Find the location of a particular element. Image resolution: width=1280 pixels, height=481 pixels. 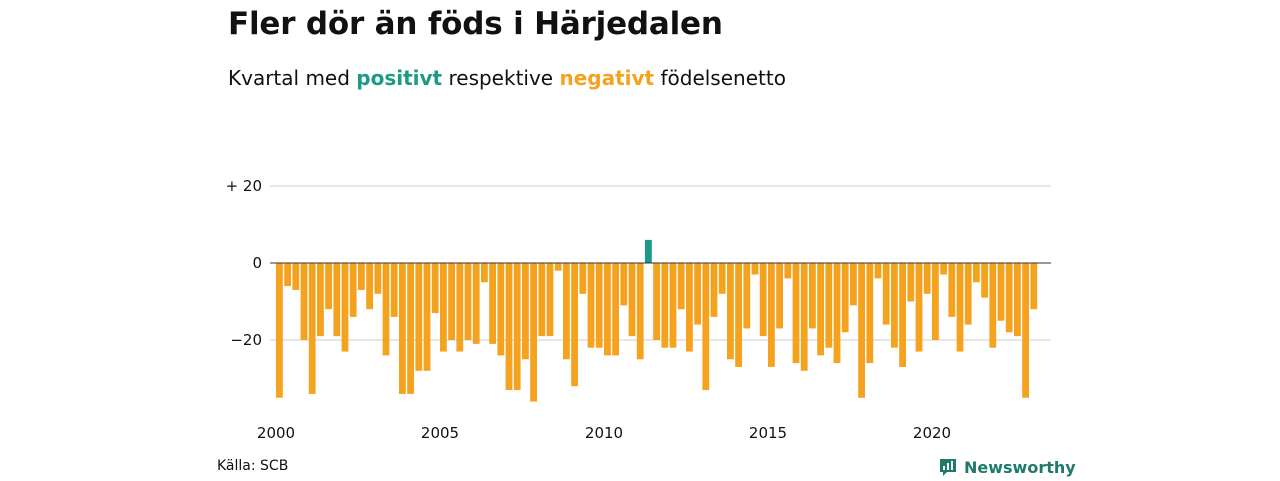

x-tick-label: 2000 is located at coordinates (276, 433).